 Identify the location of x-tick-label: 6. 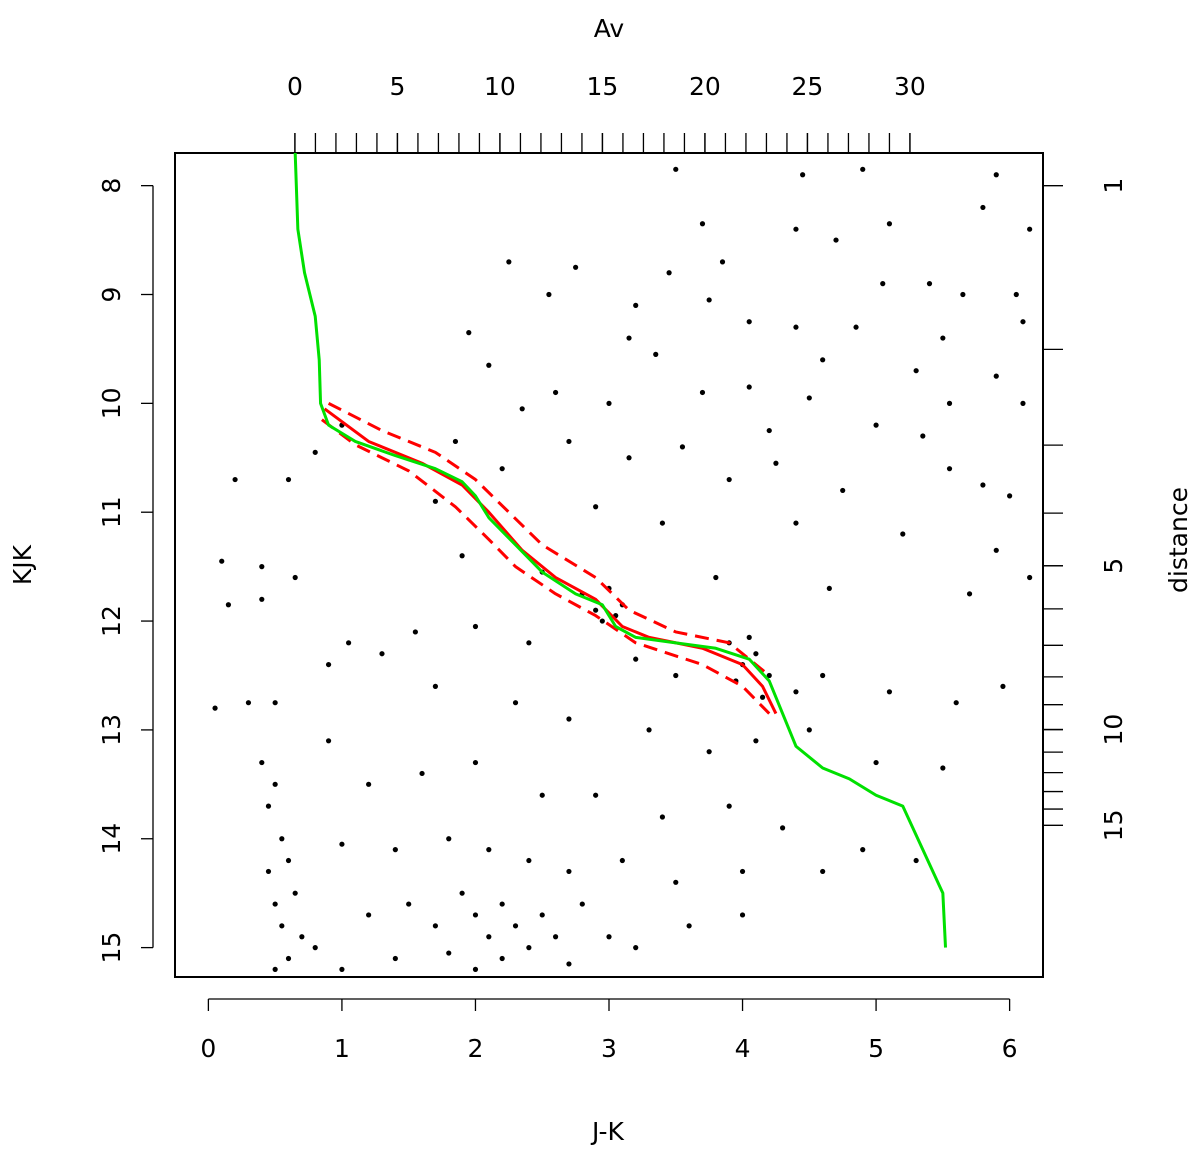
(1010, 1048).